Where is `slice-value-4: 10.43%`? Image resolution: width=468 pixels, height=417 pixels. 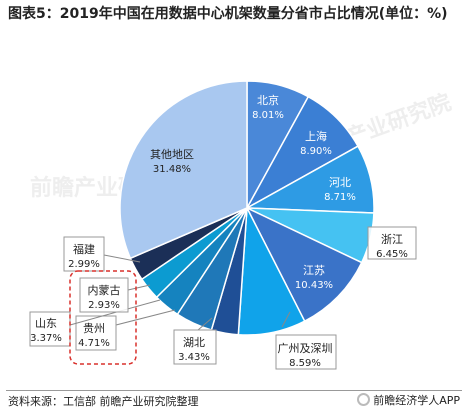
slice-value-4: 10.43% is located at coordinates (314, 285).